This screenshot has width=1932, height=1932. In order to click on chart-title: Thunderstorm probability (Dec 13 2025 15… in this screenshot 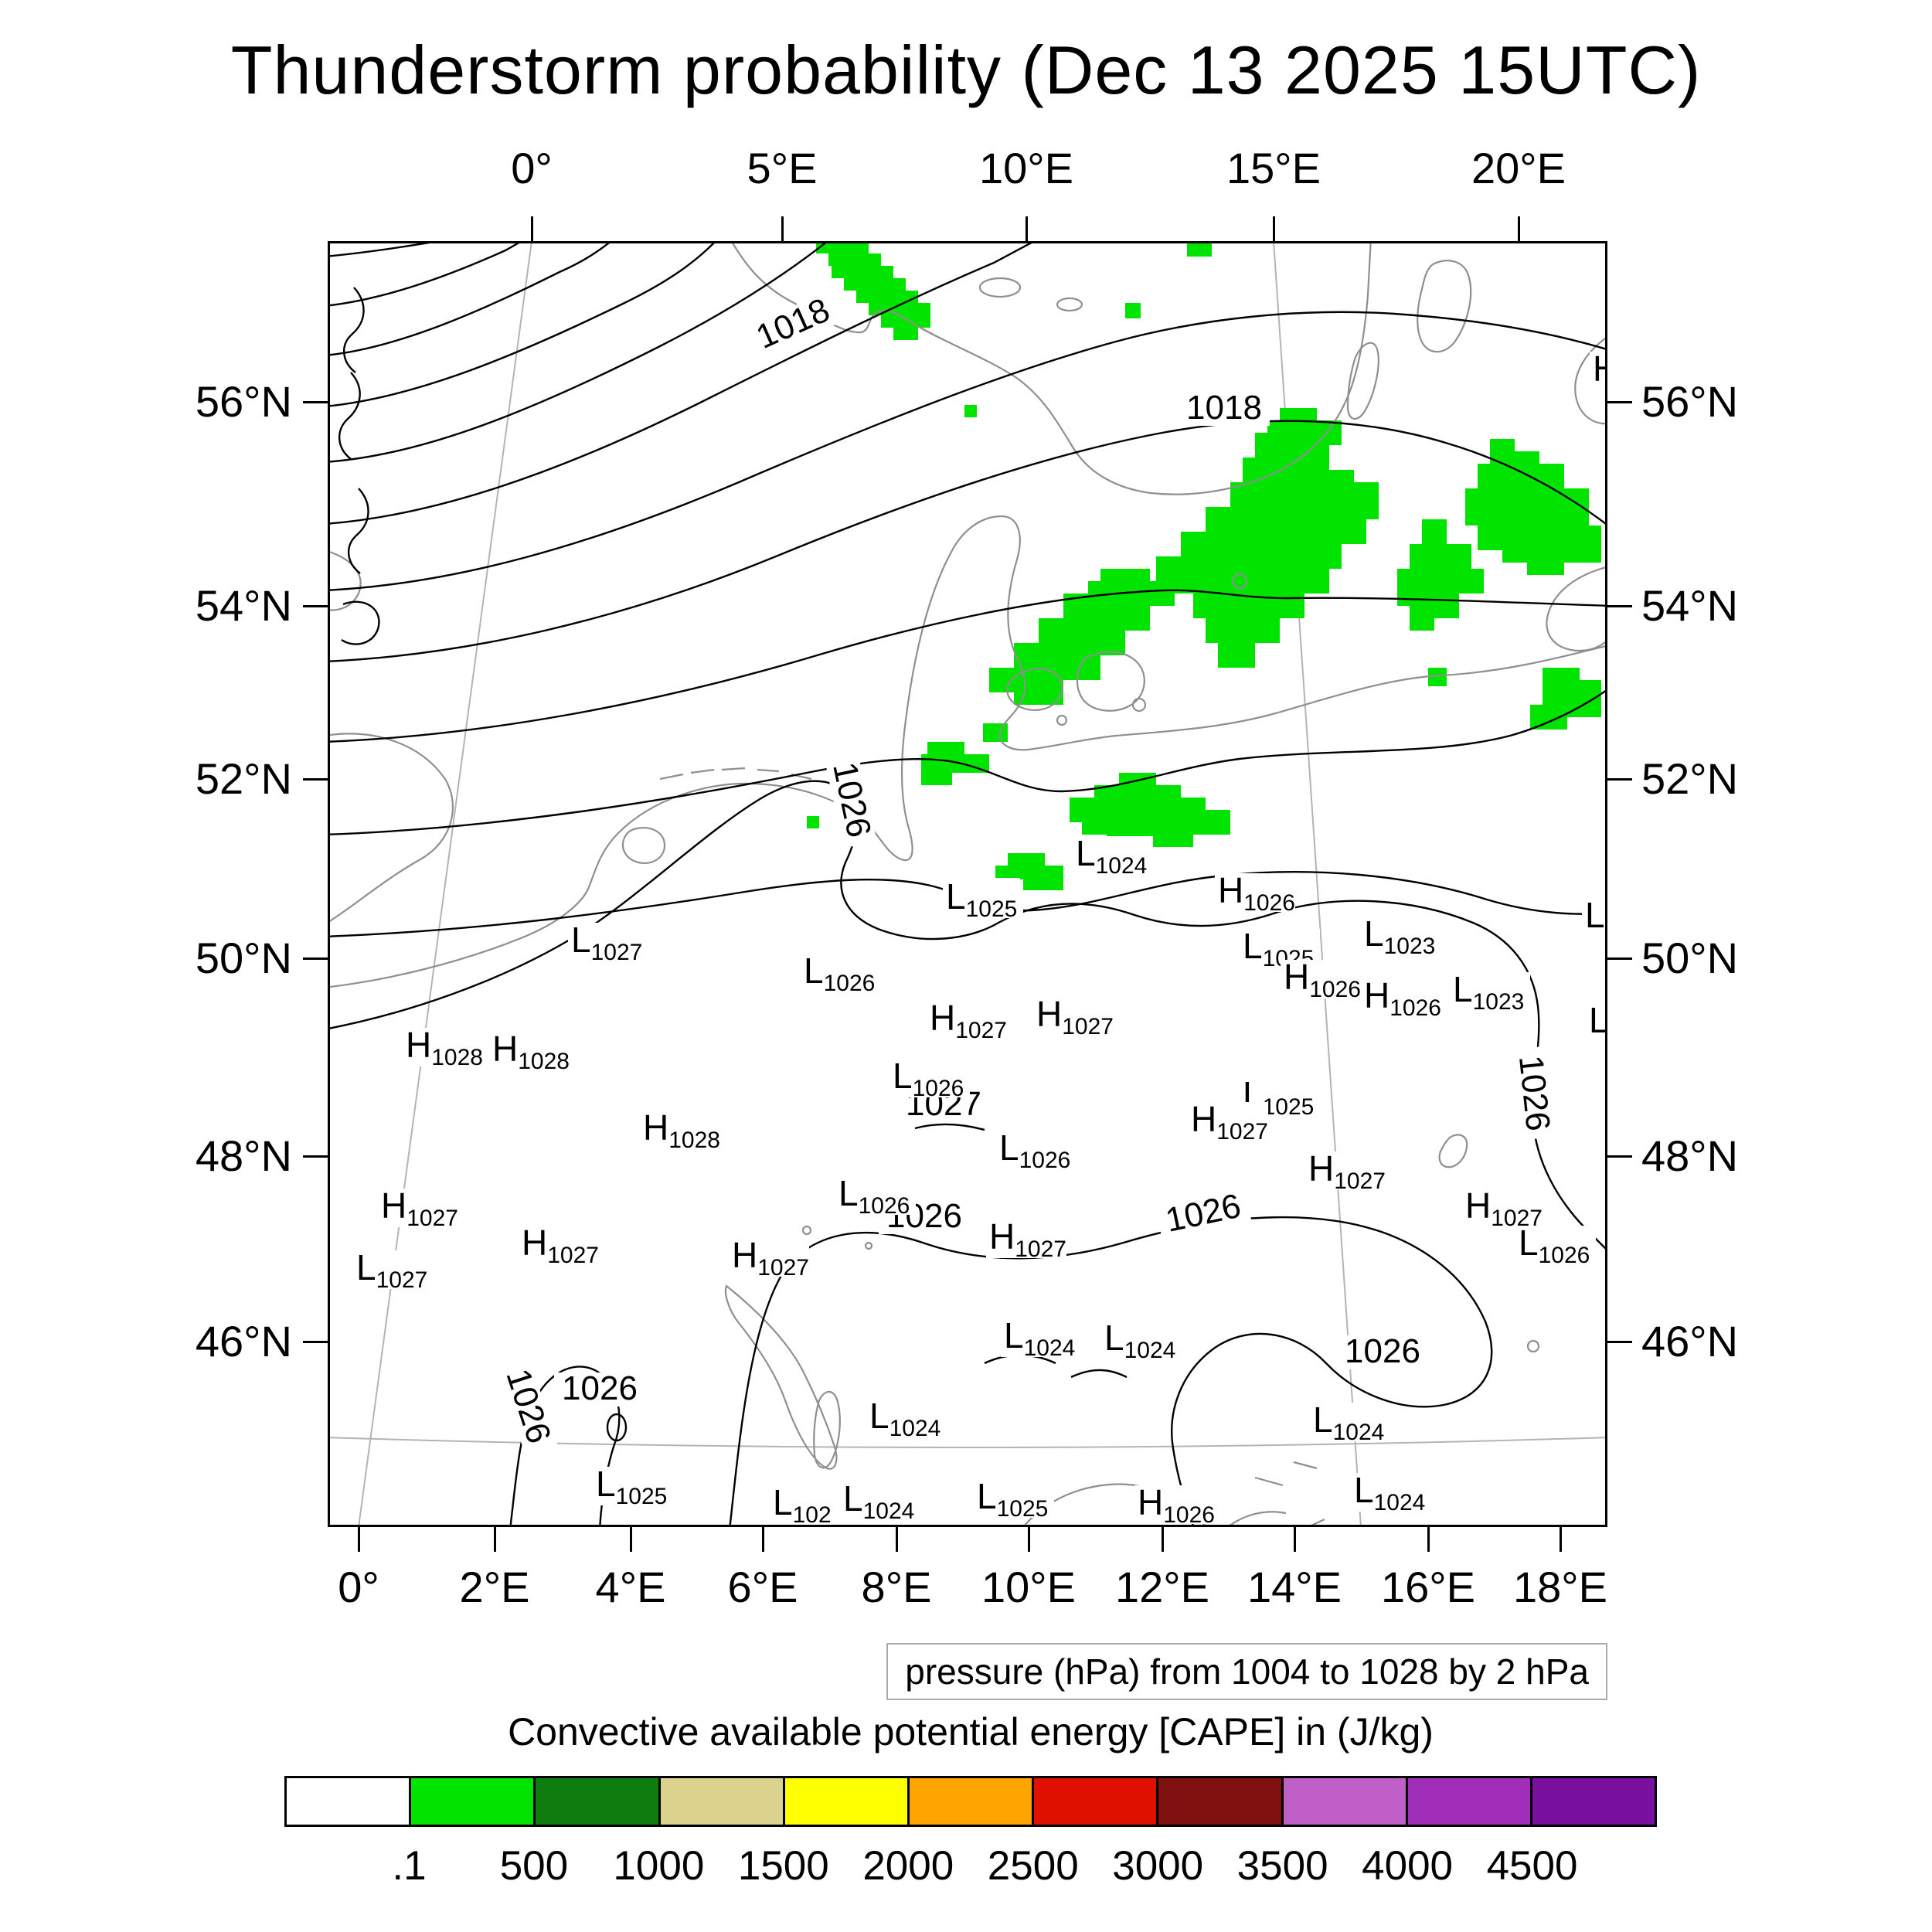, I will do `click(966, 70)`.